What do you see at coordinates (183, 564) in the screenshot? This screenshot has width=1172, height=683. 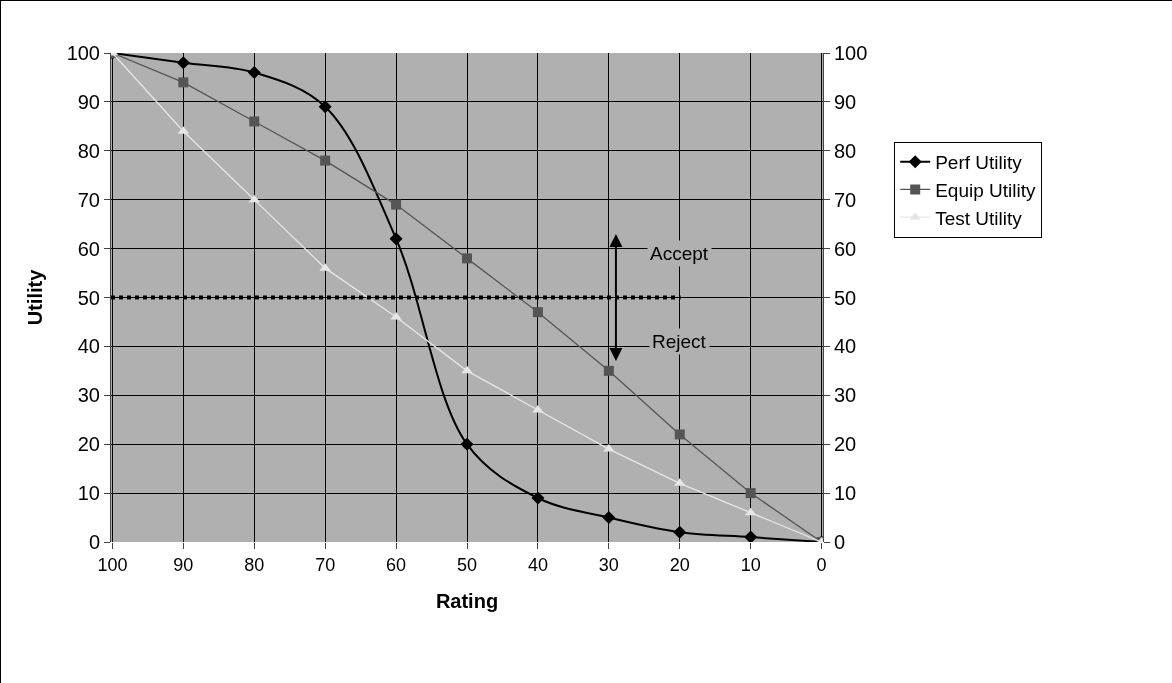 I see `x-tick-label: 90` at bounding box center [183, 564].